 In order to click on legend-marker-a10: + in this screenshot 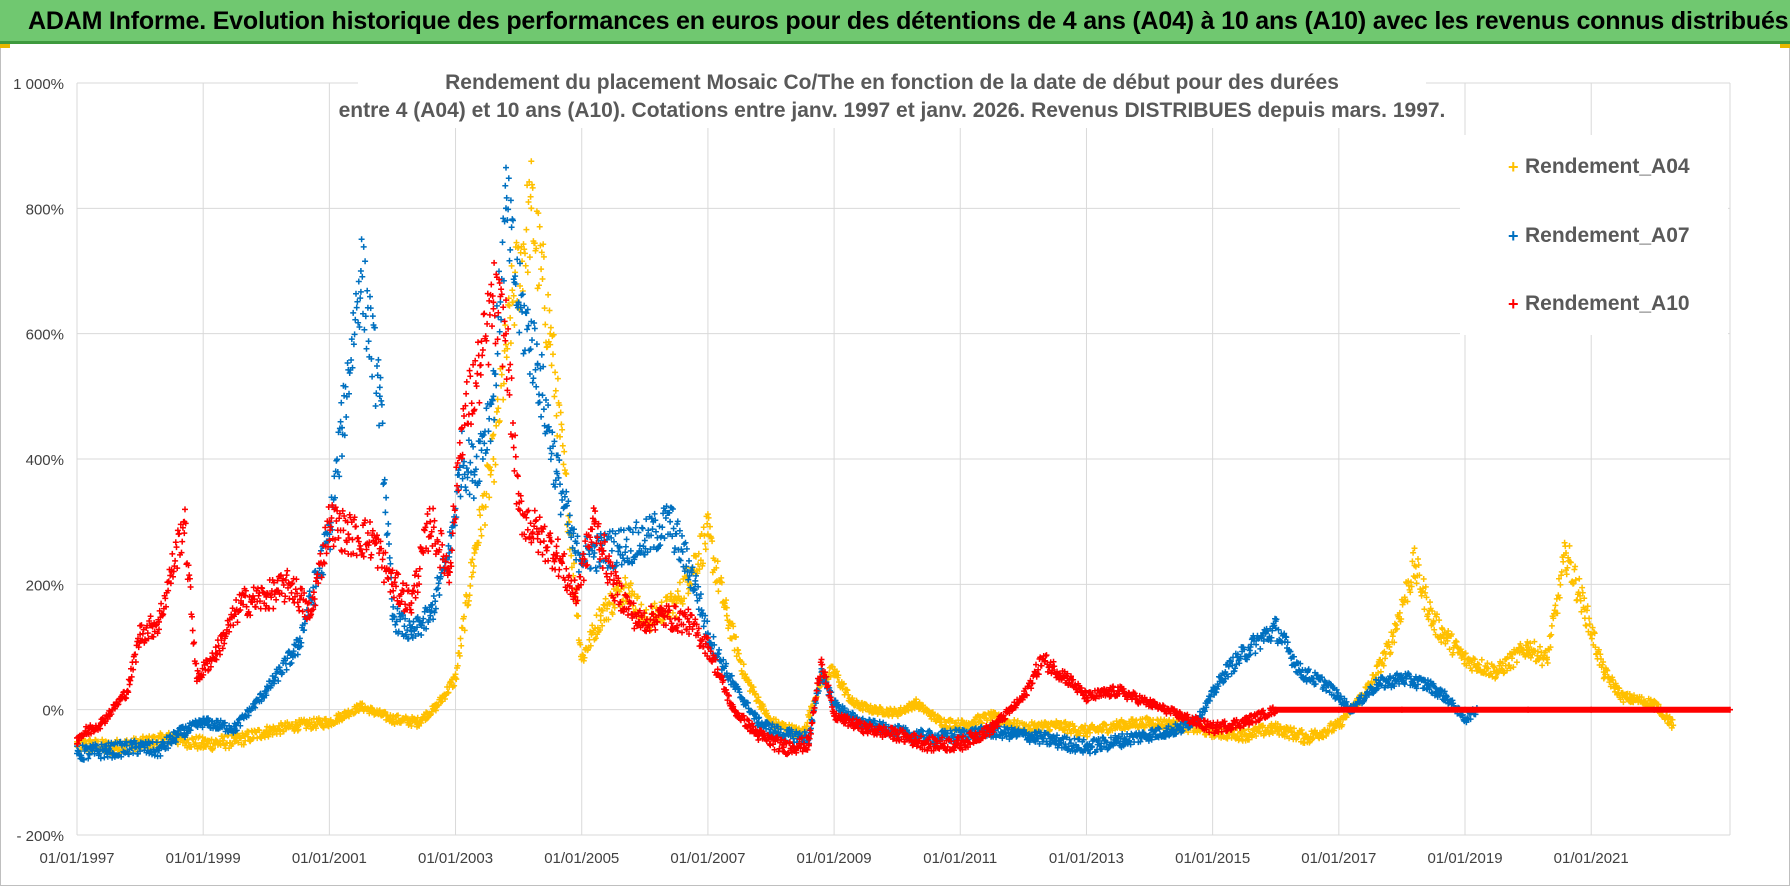, I will do `click(1513, 304)`.